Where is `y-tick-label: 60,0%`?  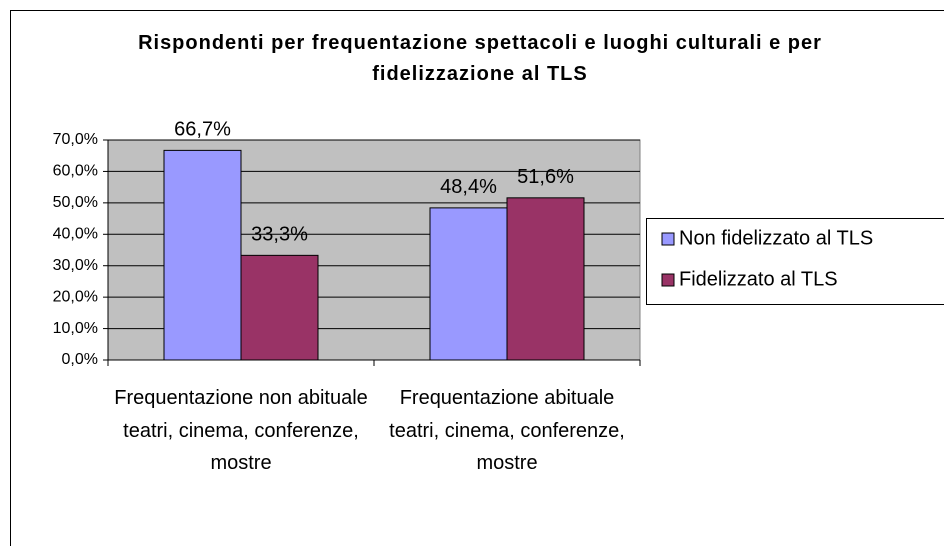
y-tick-label: 60,0% is located at coordinates (75, 171).